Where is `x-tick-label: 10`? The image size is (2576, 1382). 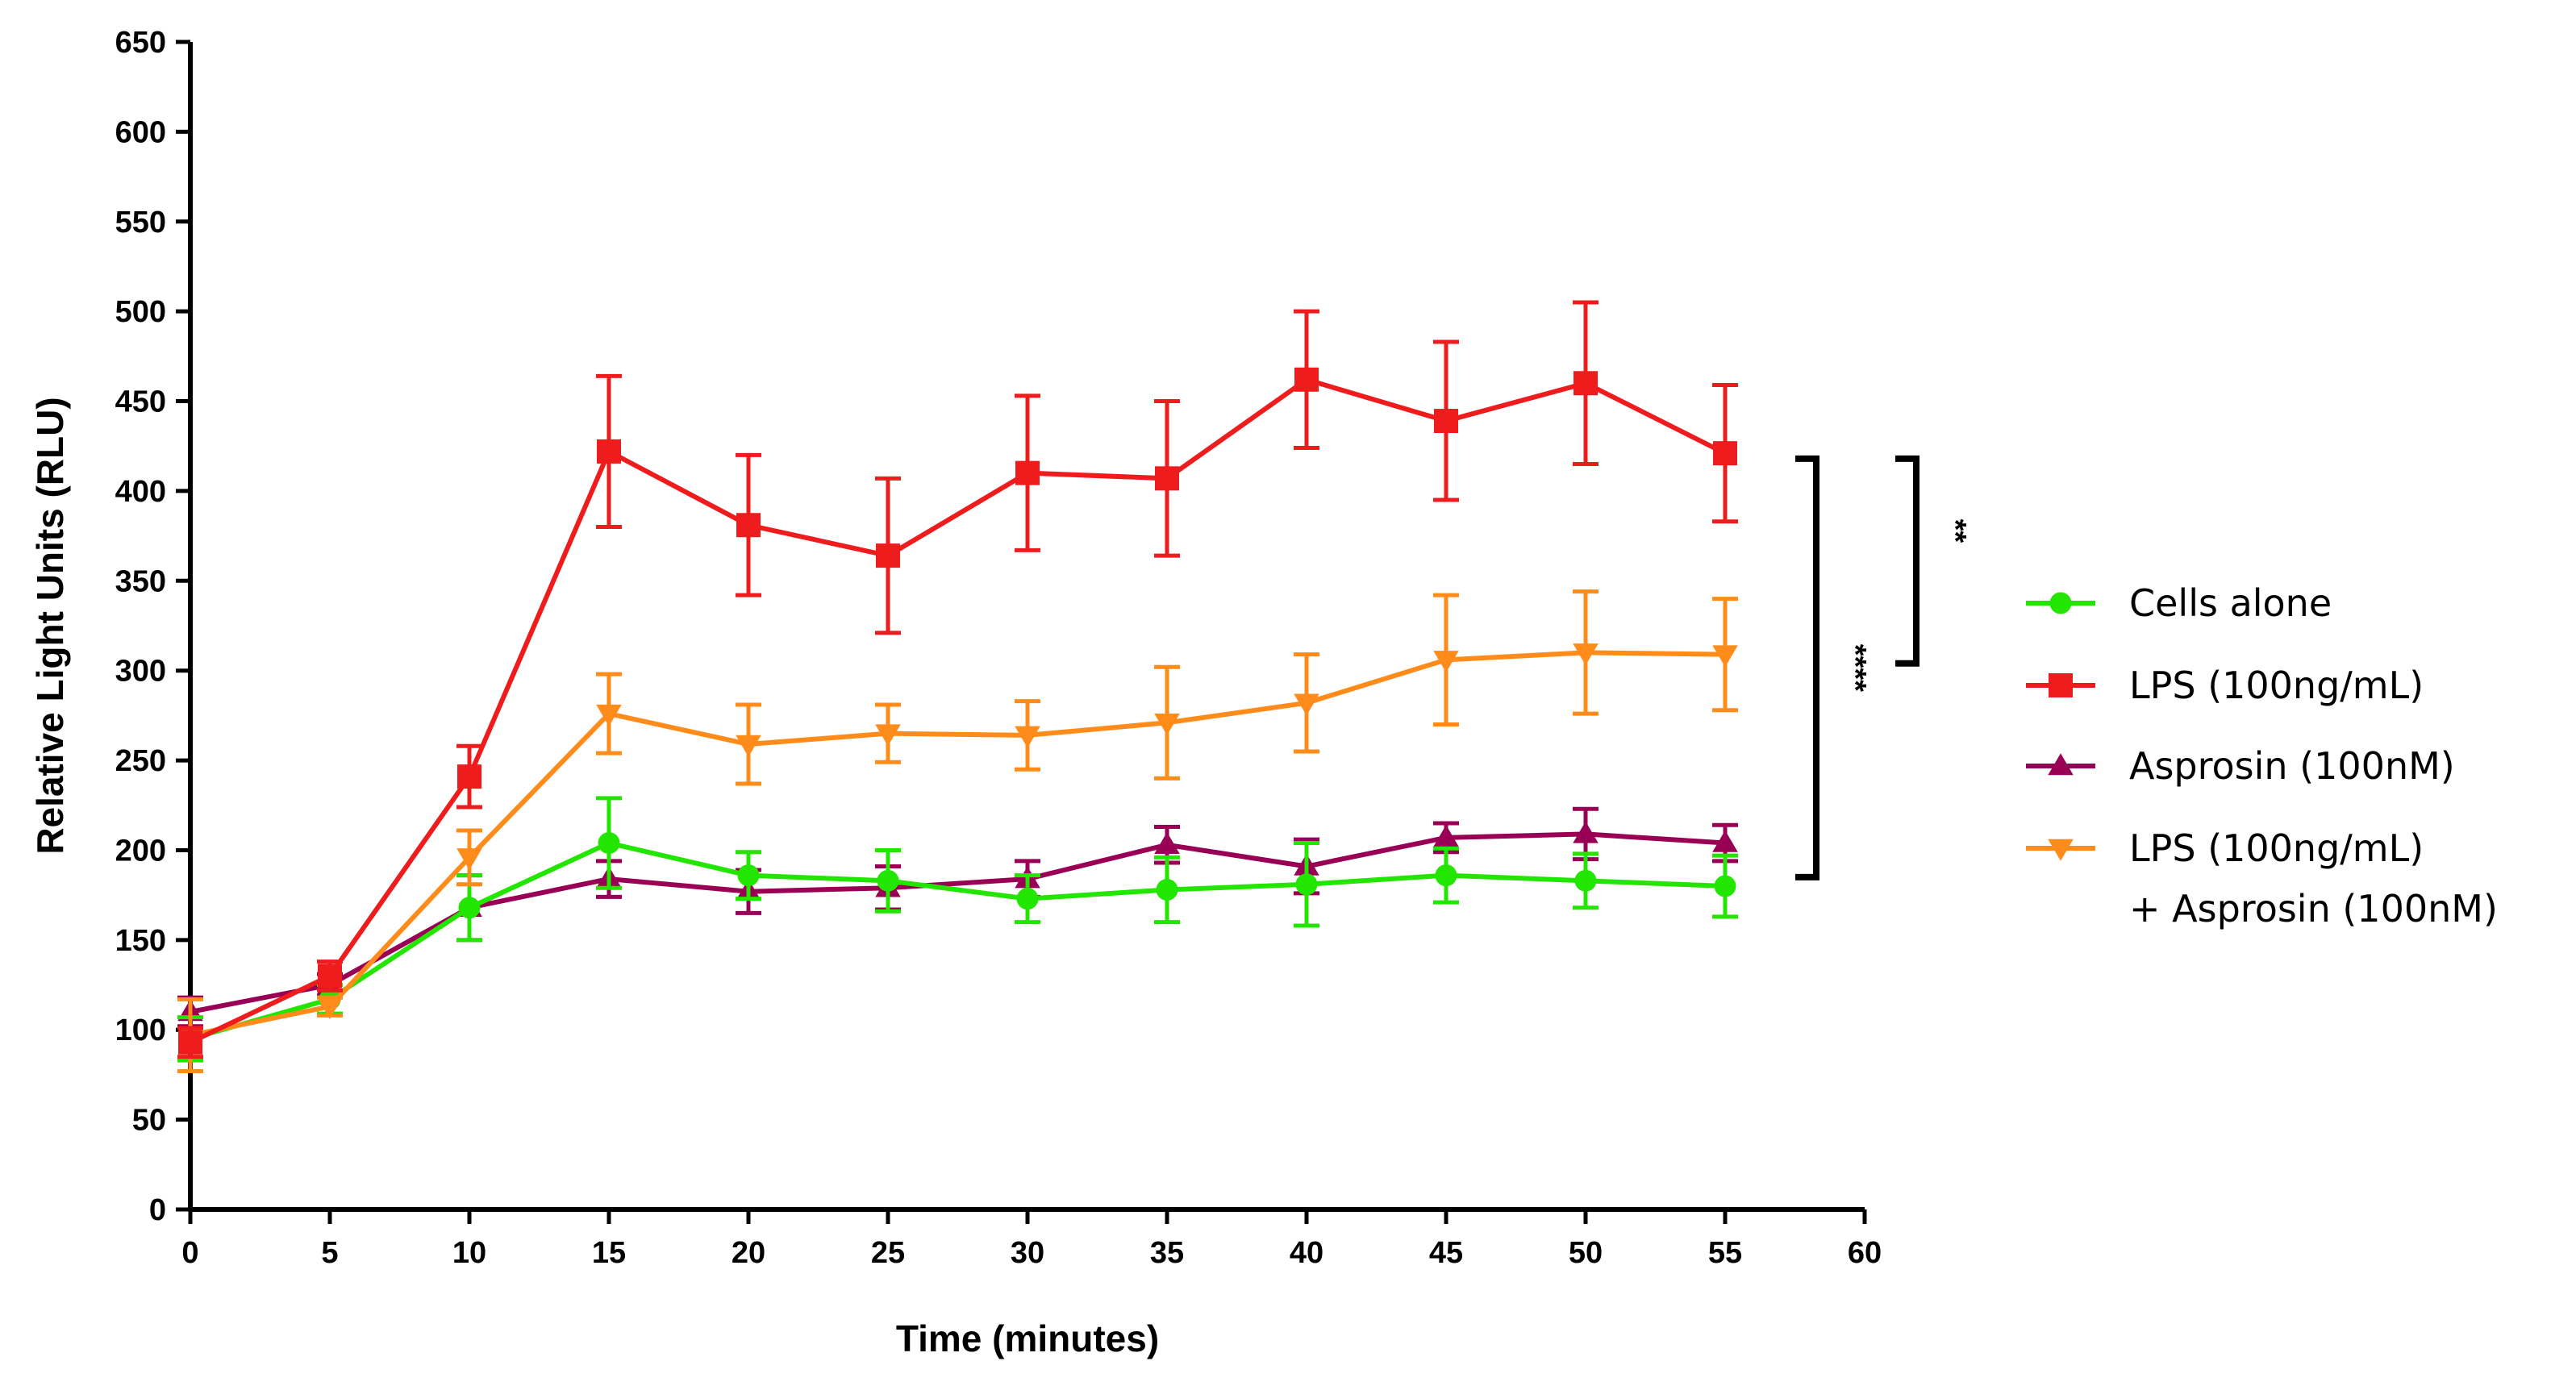
x-tick-label: 10 is located at coordinates (469, 1253).